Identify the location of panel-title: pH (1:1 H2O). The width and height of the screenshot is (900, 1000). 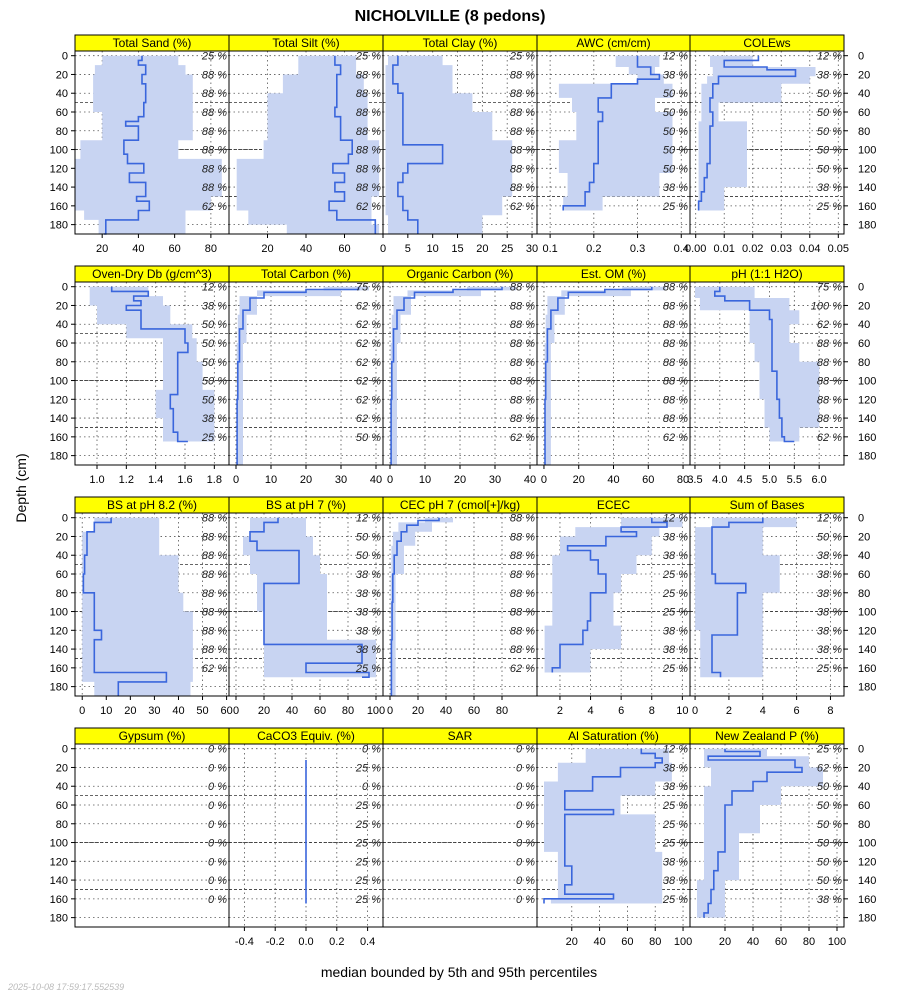
(766, 274).